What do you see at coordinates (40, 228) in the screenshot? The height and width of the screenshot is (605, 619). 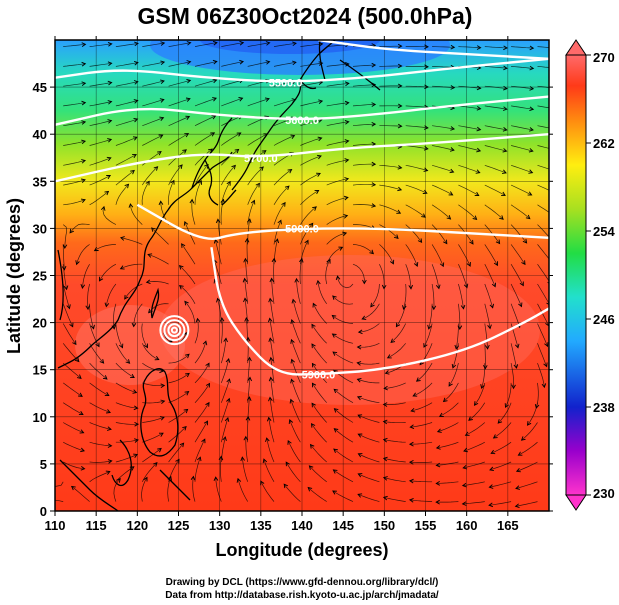 I see `y-tick-label: 30` at bounding box center [40, 228].